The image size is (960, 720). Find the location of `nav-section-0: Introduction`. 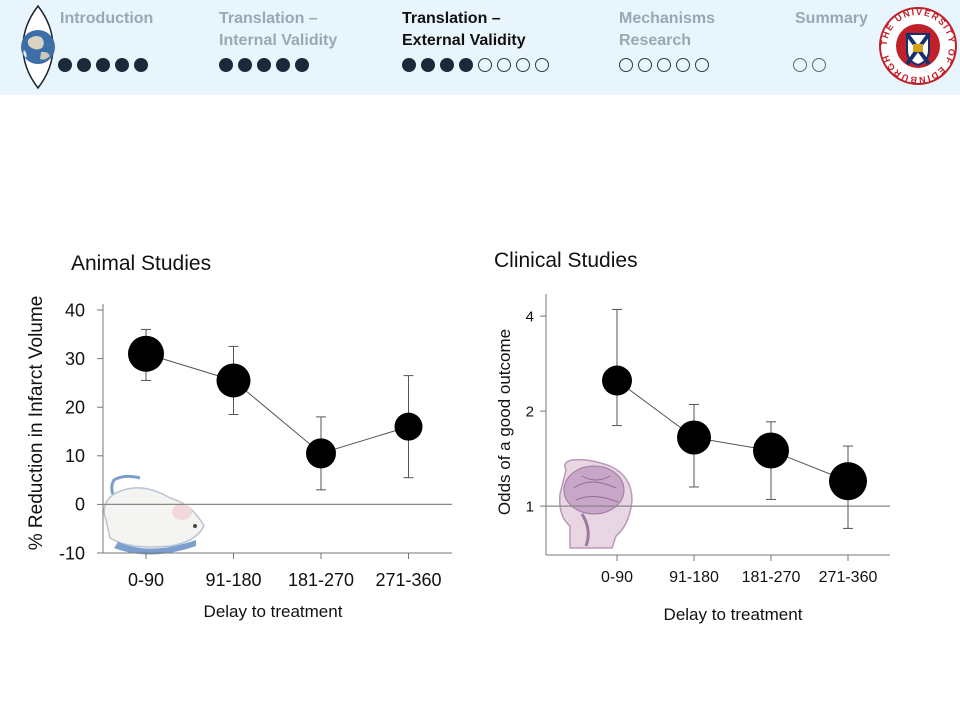

nav-section-0: Introduction is located at coordinates (106, 19).